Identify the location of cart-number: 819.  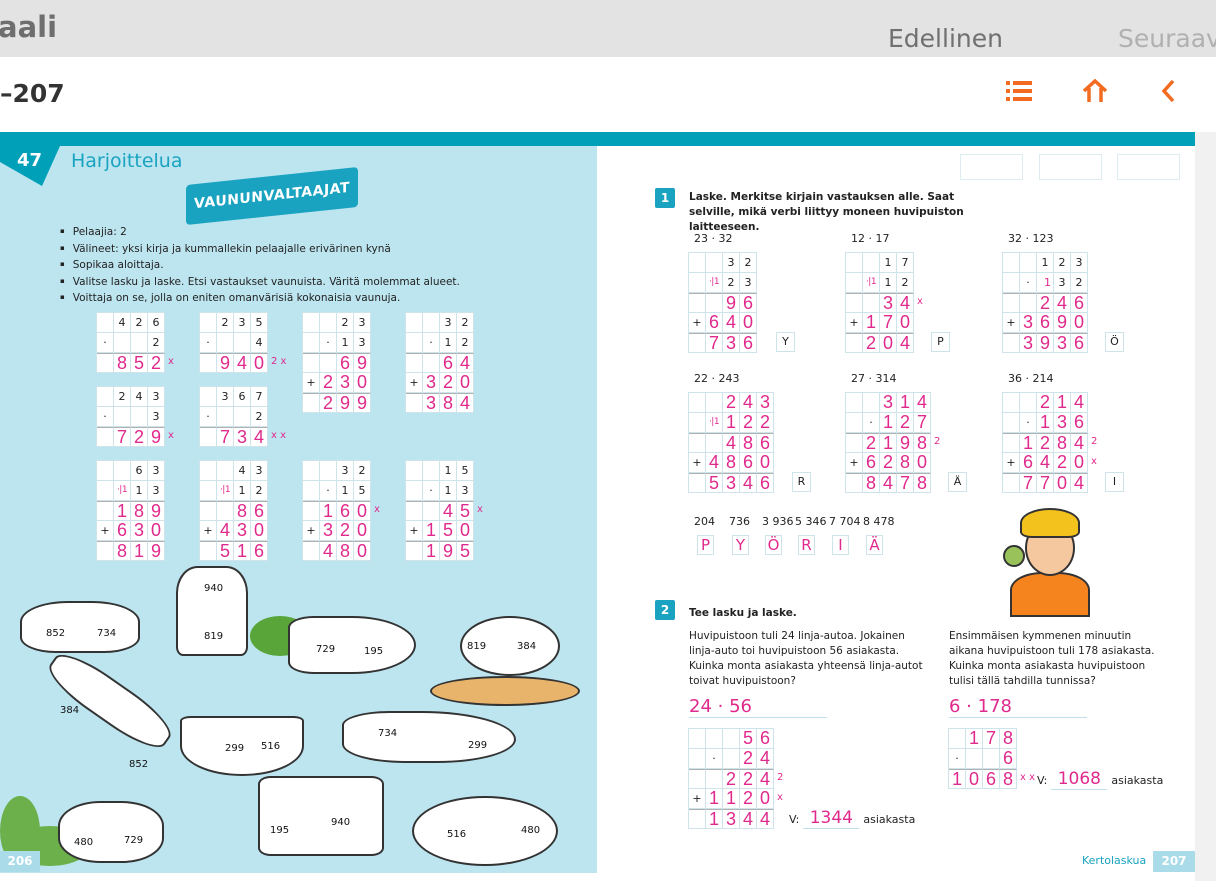
(477, 646).